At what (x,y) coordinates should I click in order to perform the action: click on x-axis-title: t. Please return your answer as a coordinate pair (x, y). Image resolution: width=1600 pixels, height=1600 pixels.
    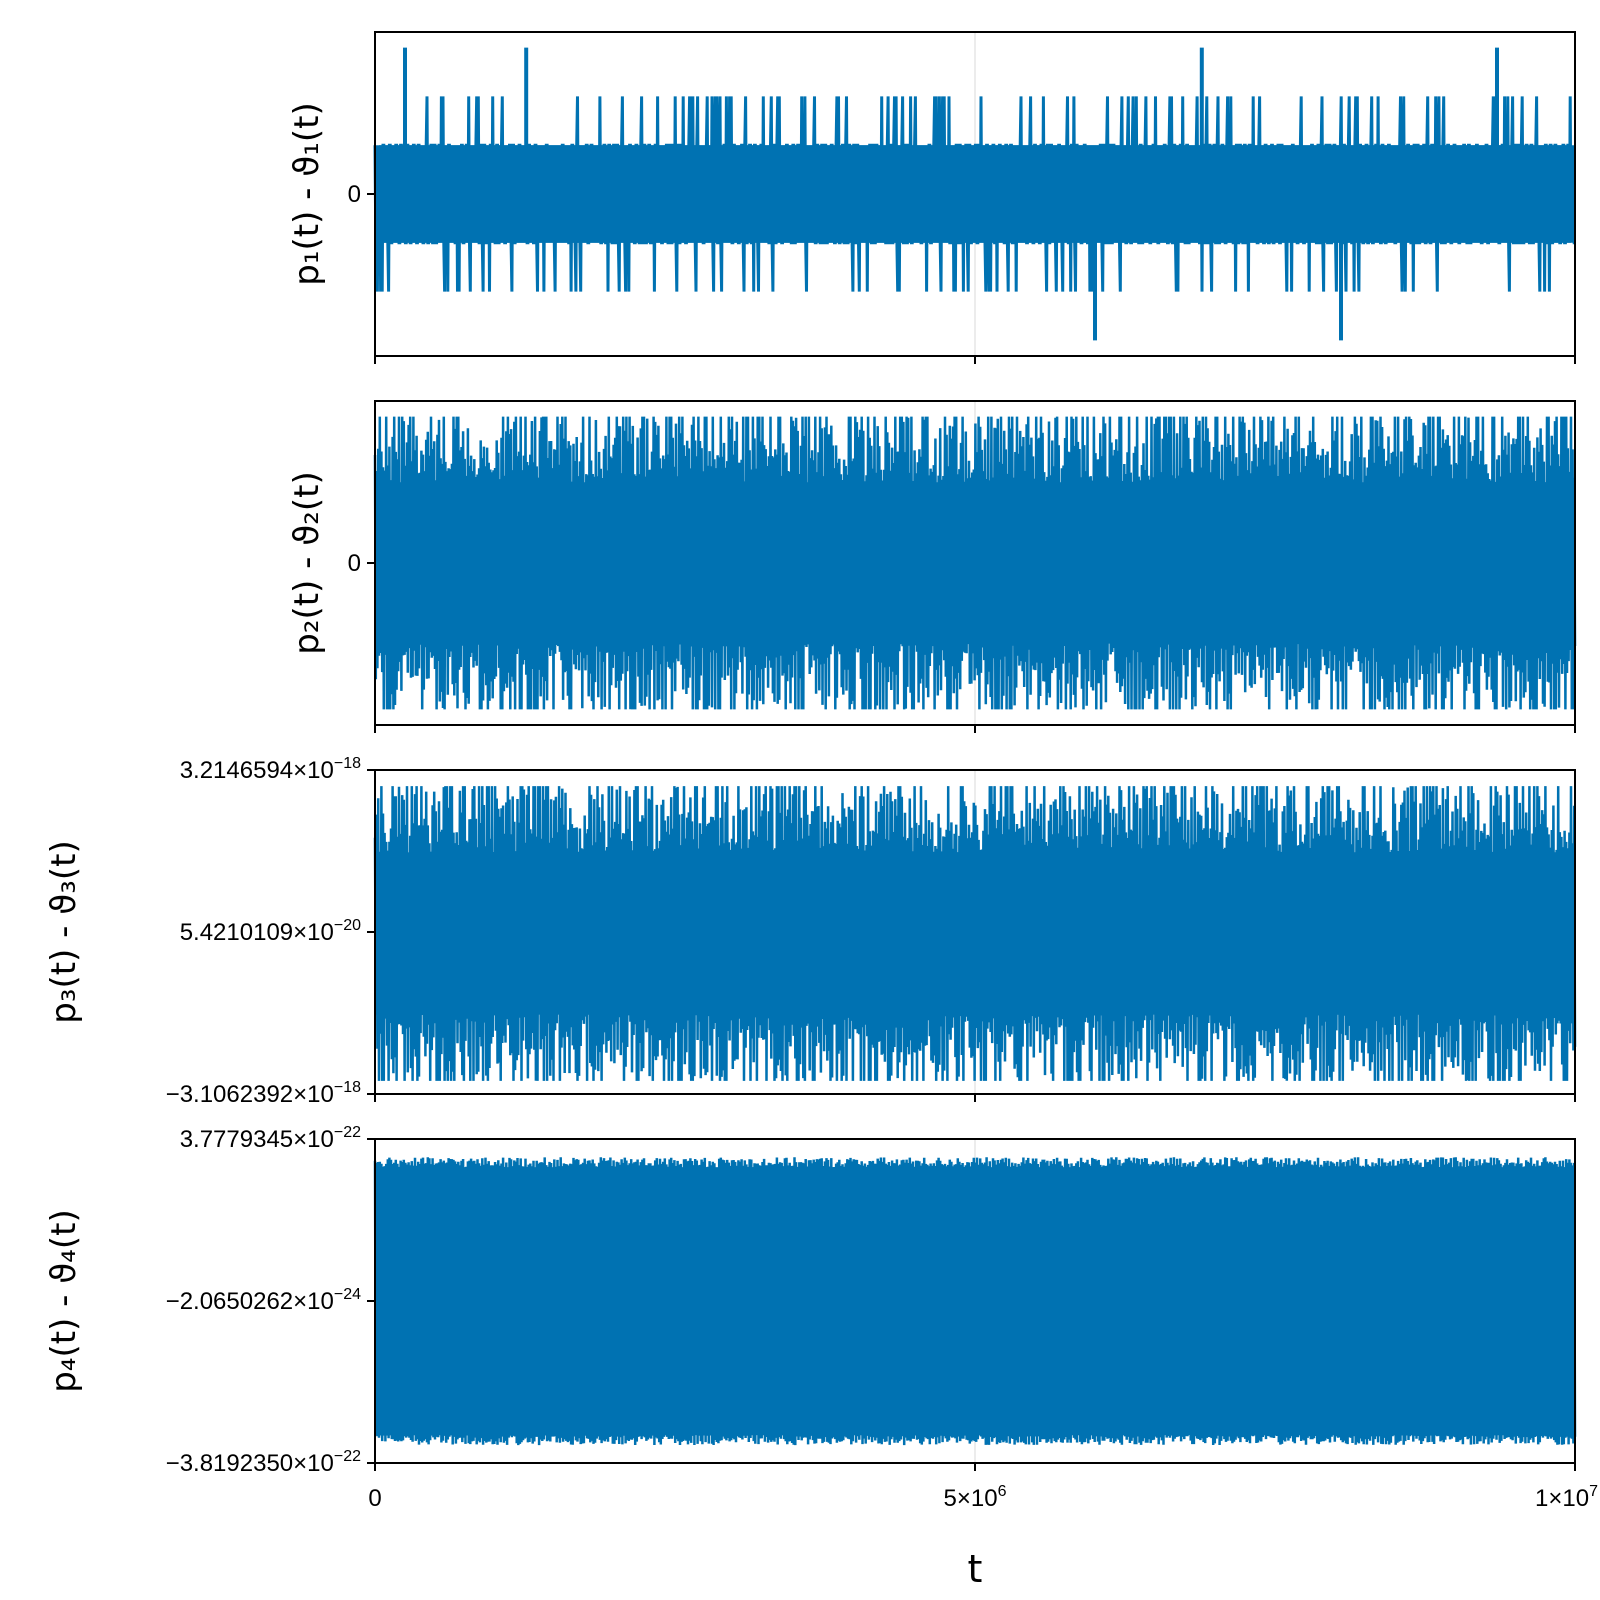
    Looking at the image, I should click on (975, 1569).